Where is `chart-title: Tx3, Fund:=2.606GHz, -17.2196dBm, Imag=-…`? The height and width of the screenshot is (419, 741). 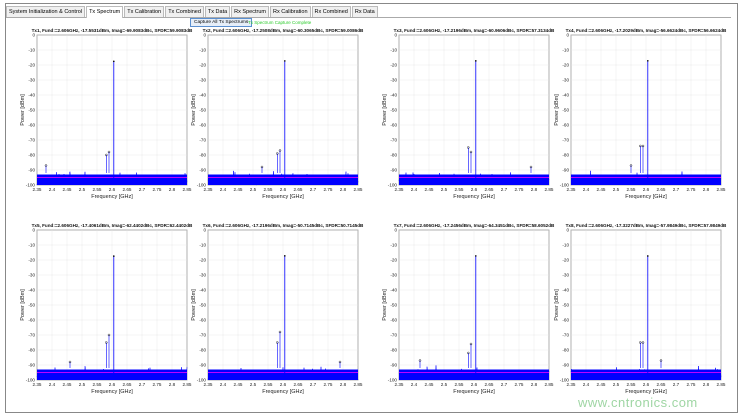 chart-title: Tx3, Fund:=2.606GHz, -17.2196dBm, Imag=-… is located at coordinates (474, 30).